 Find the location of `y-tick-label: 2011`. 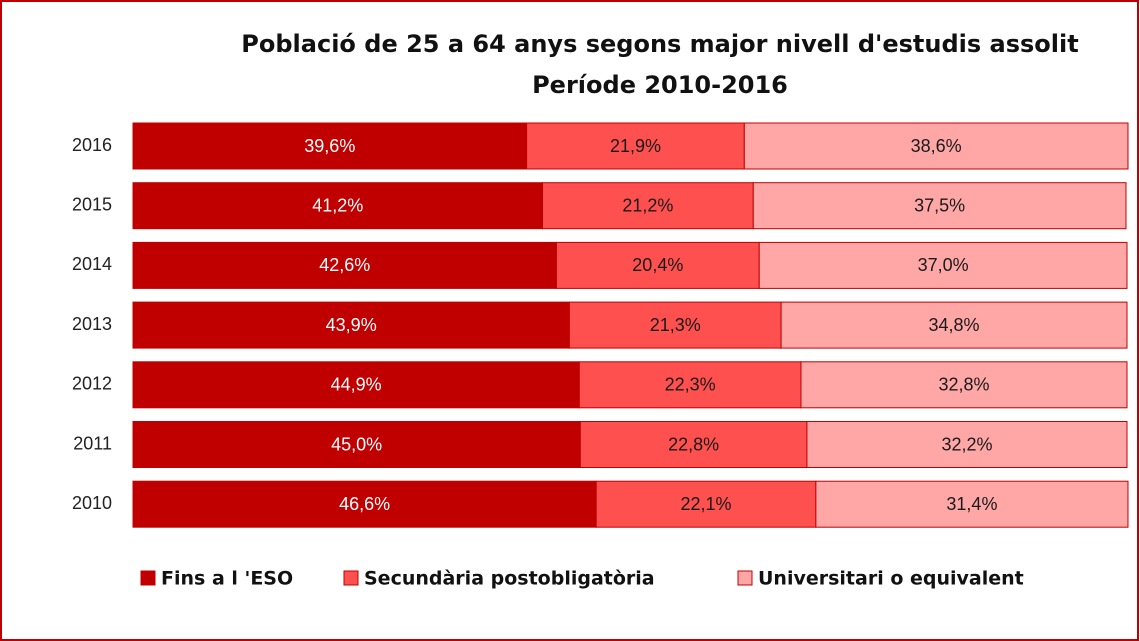

y-tick-label: 2011 is located at coordinates (92, 443).